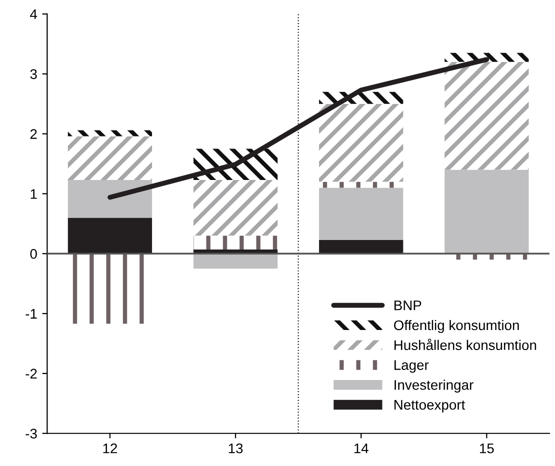  I want to click on x-tick-label: 15, so click(487, 449).